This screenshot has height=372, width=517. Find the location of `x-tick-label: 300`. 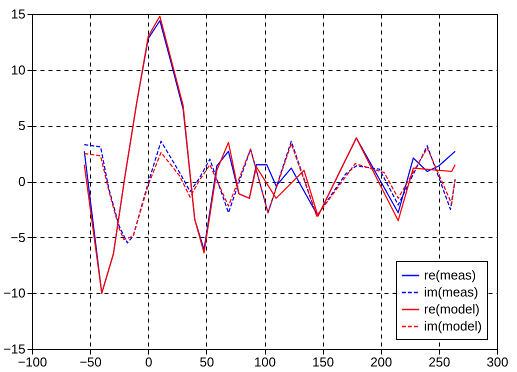

x-tick-label: 300 is located at coordinates (497, 362).